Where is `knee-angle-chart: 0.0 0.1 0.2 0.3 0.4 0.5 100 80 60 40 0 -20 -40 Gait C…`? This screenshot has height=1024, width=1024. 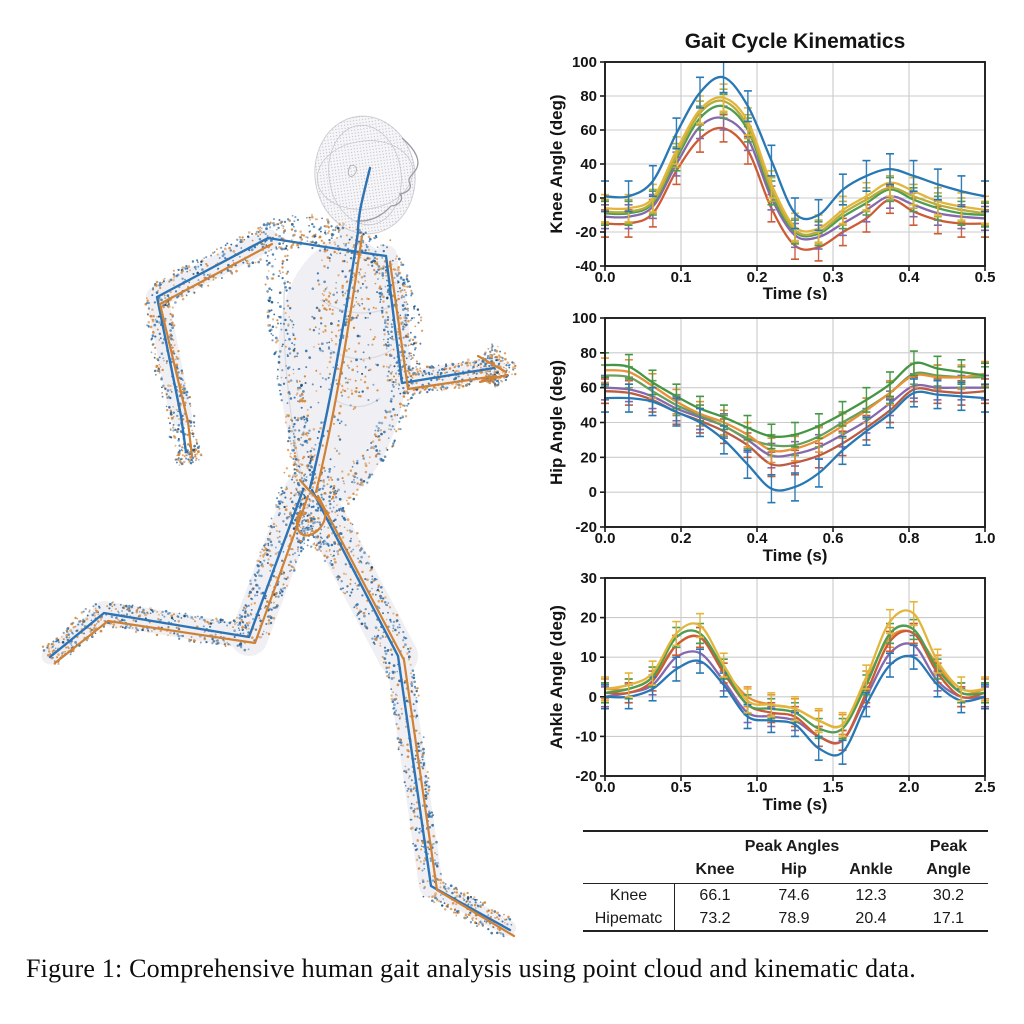
knee-angle-chart: 0.0 0.1 0.2 0.3 0.4 0.5 100 80 60 40 0 -20 -40 Gait C… is located at coordinates (771, 165).